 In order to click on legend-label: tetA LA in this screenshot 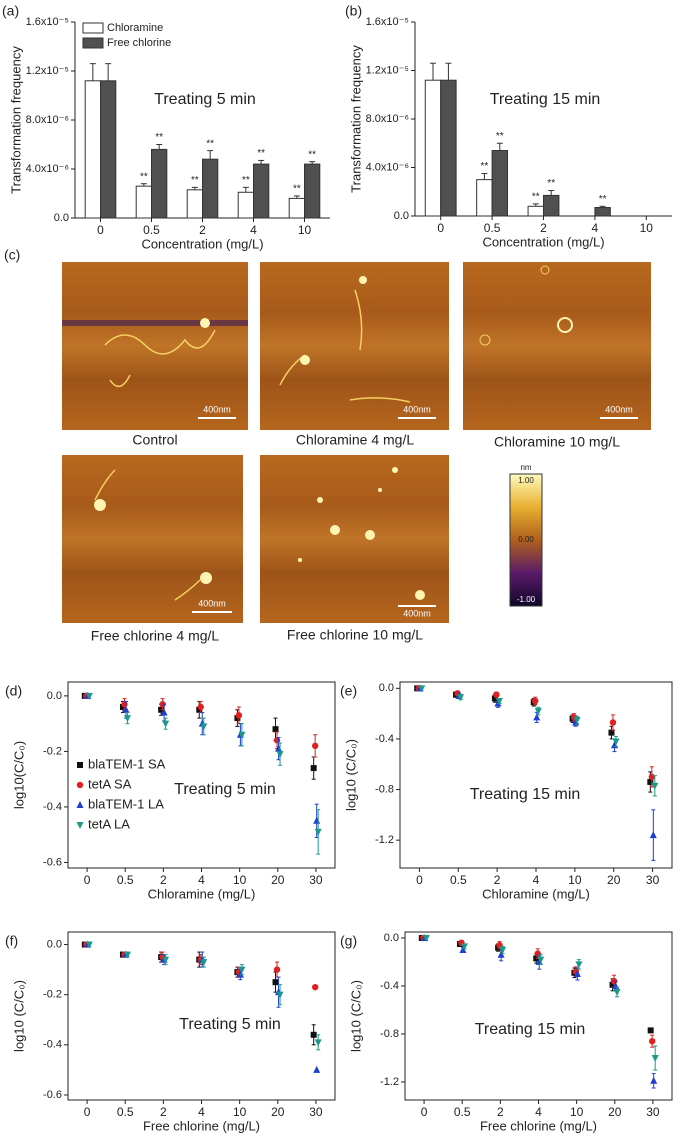, I will do `click(109, 823)`.